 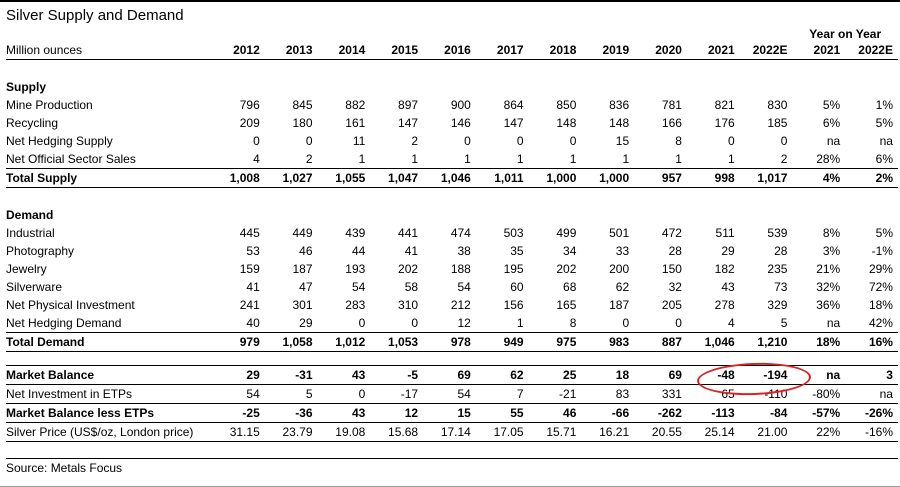 What do you see at coordinates (403, 432) in the screenshot?
I see `value-cell: 15.68` at bounding box center [403, 432].